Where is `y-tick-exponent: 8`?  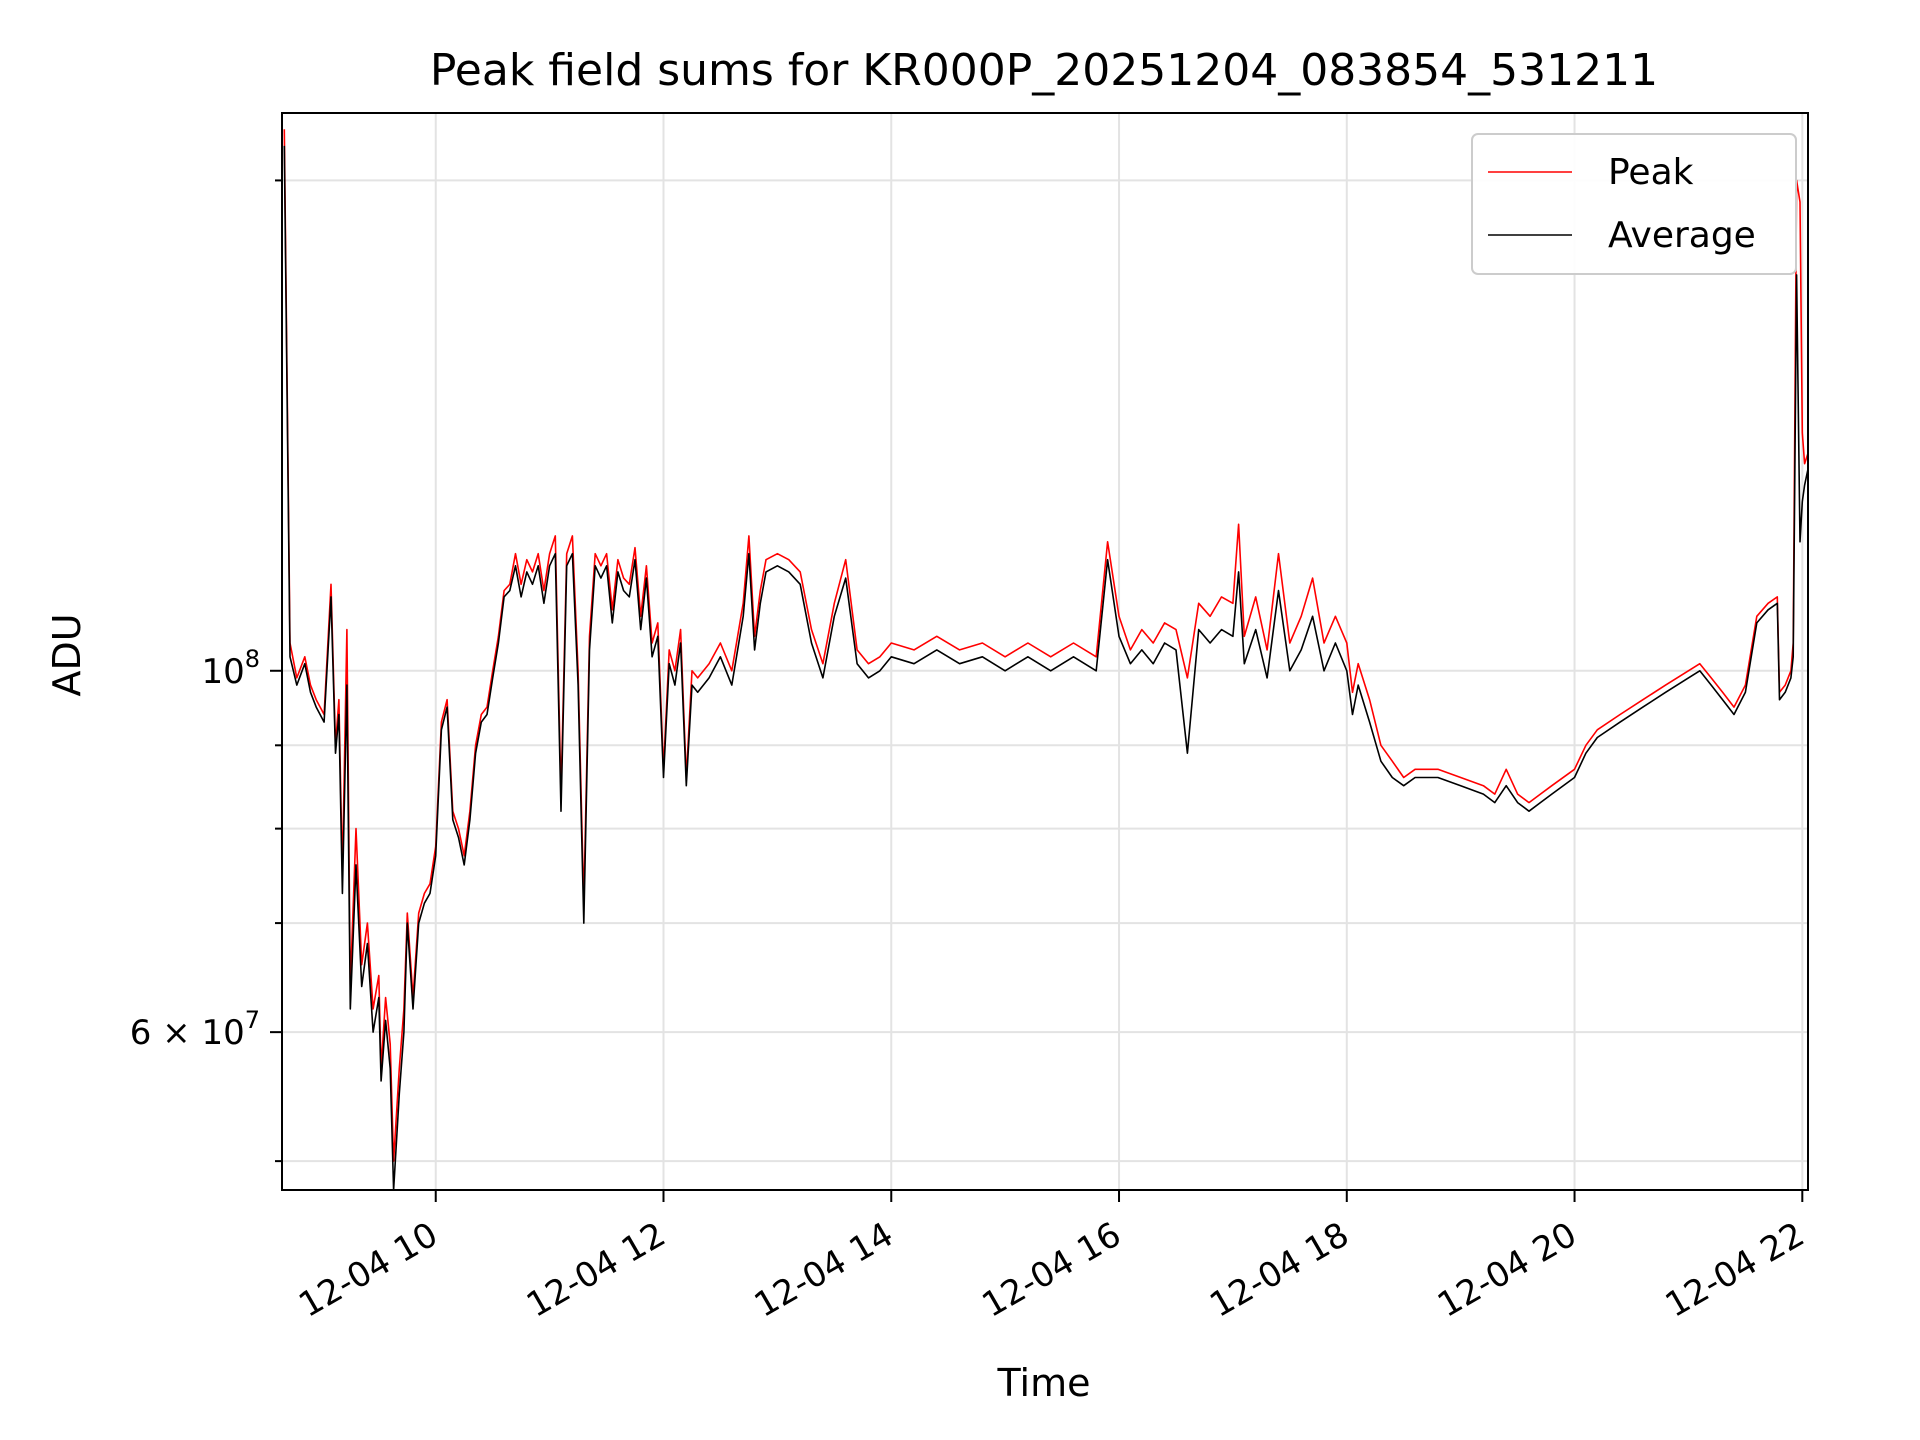
y-tick-exponent: 8 is located at coordinates (252, 659).